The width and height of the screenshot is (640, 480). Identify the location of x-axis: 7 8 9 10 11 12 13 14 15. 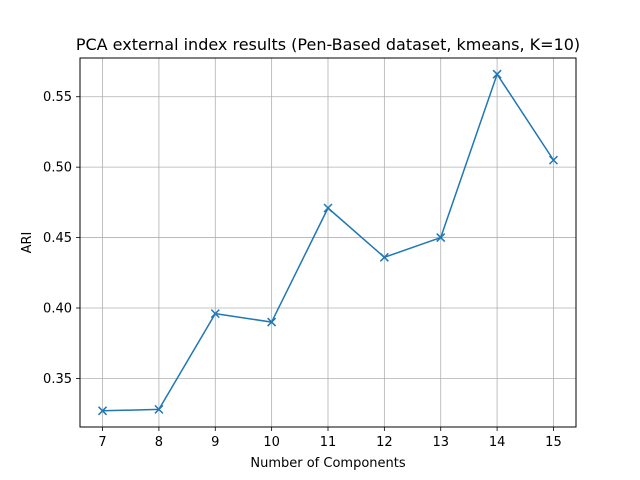
(330, 438).